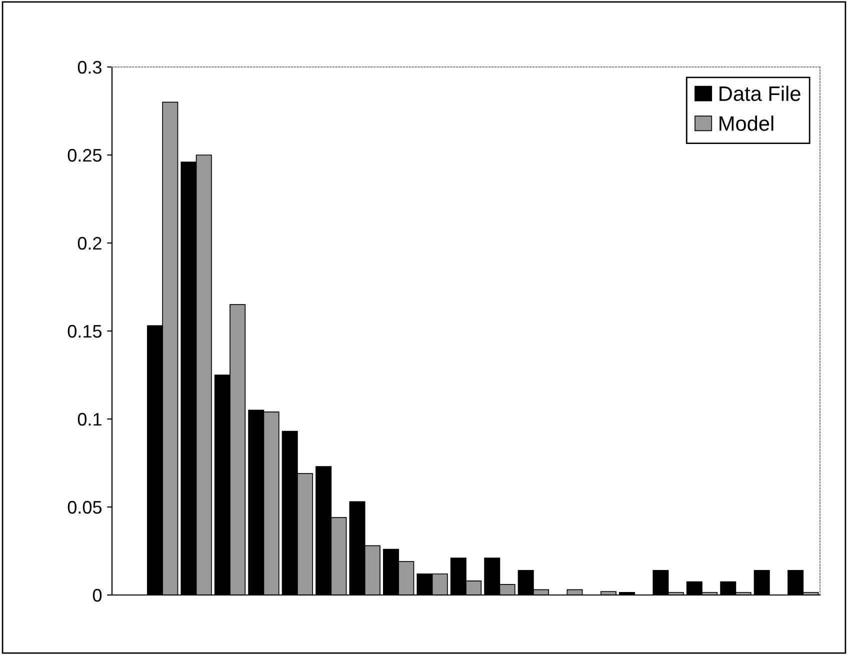 The height and width of the screenshot is (655, 848). I want to click on y-tick-label: 0, so click(97, 595).